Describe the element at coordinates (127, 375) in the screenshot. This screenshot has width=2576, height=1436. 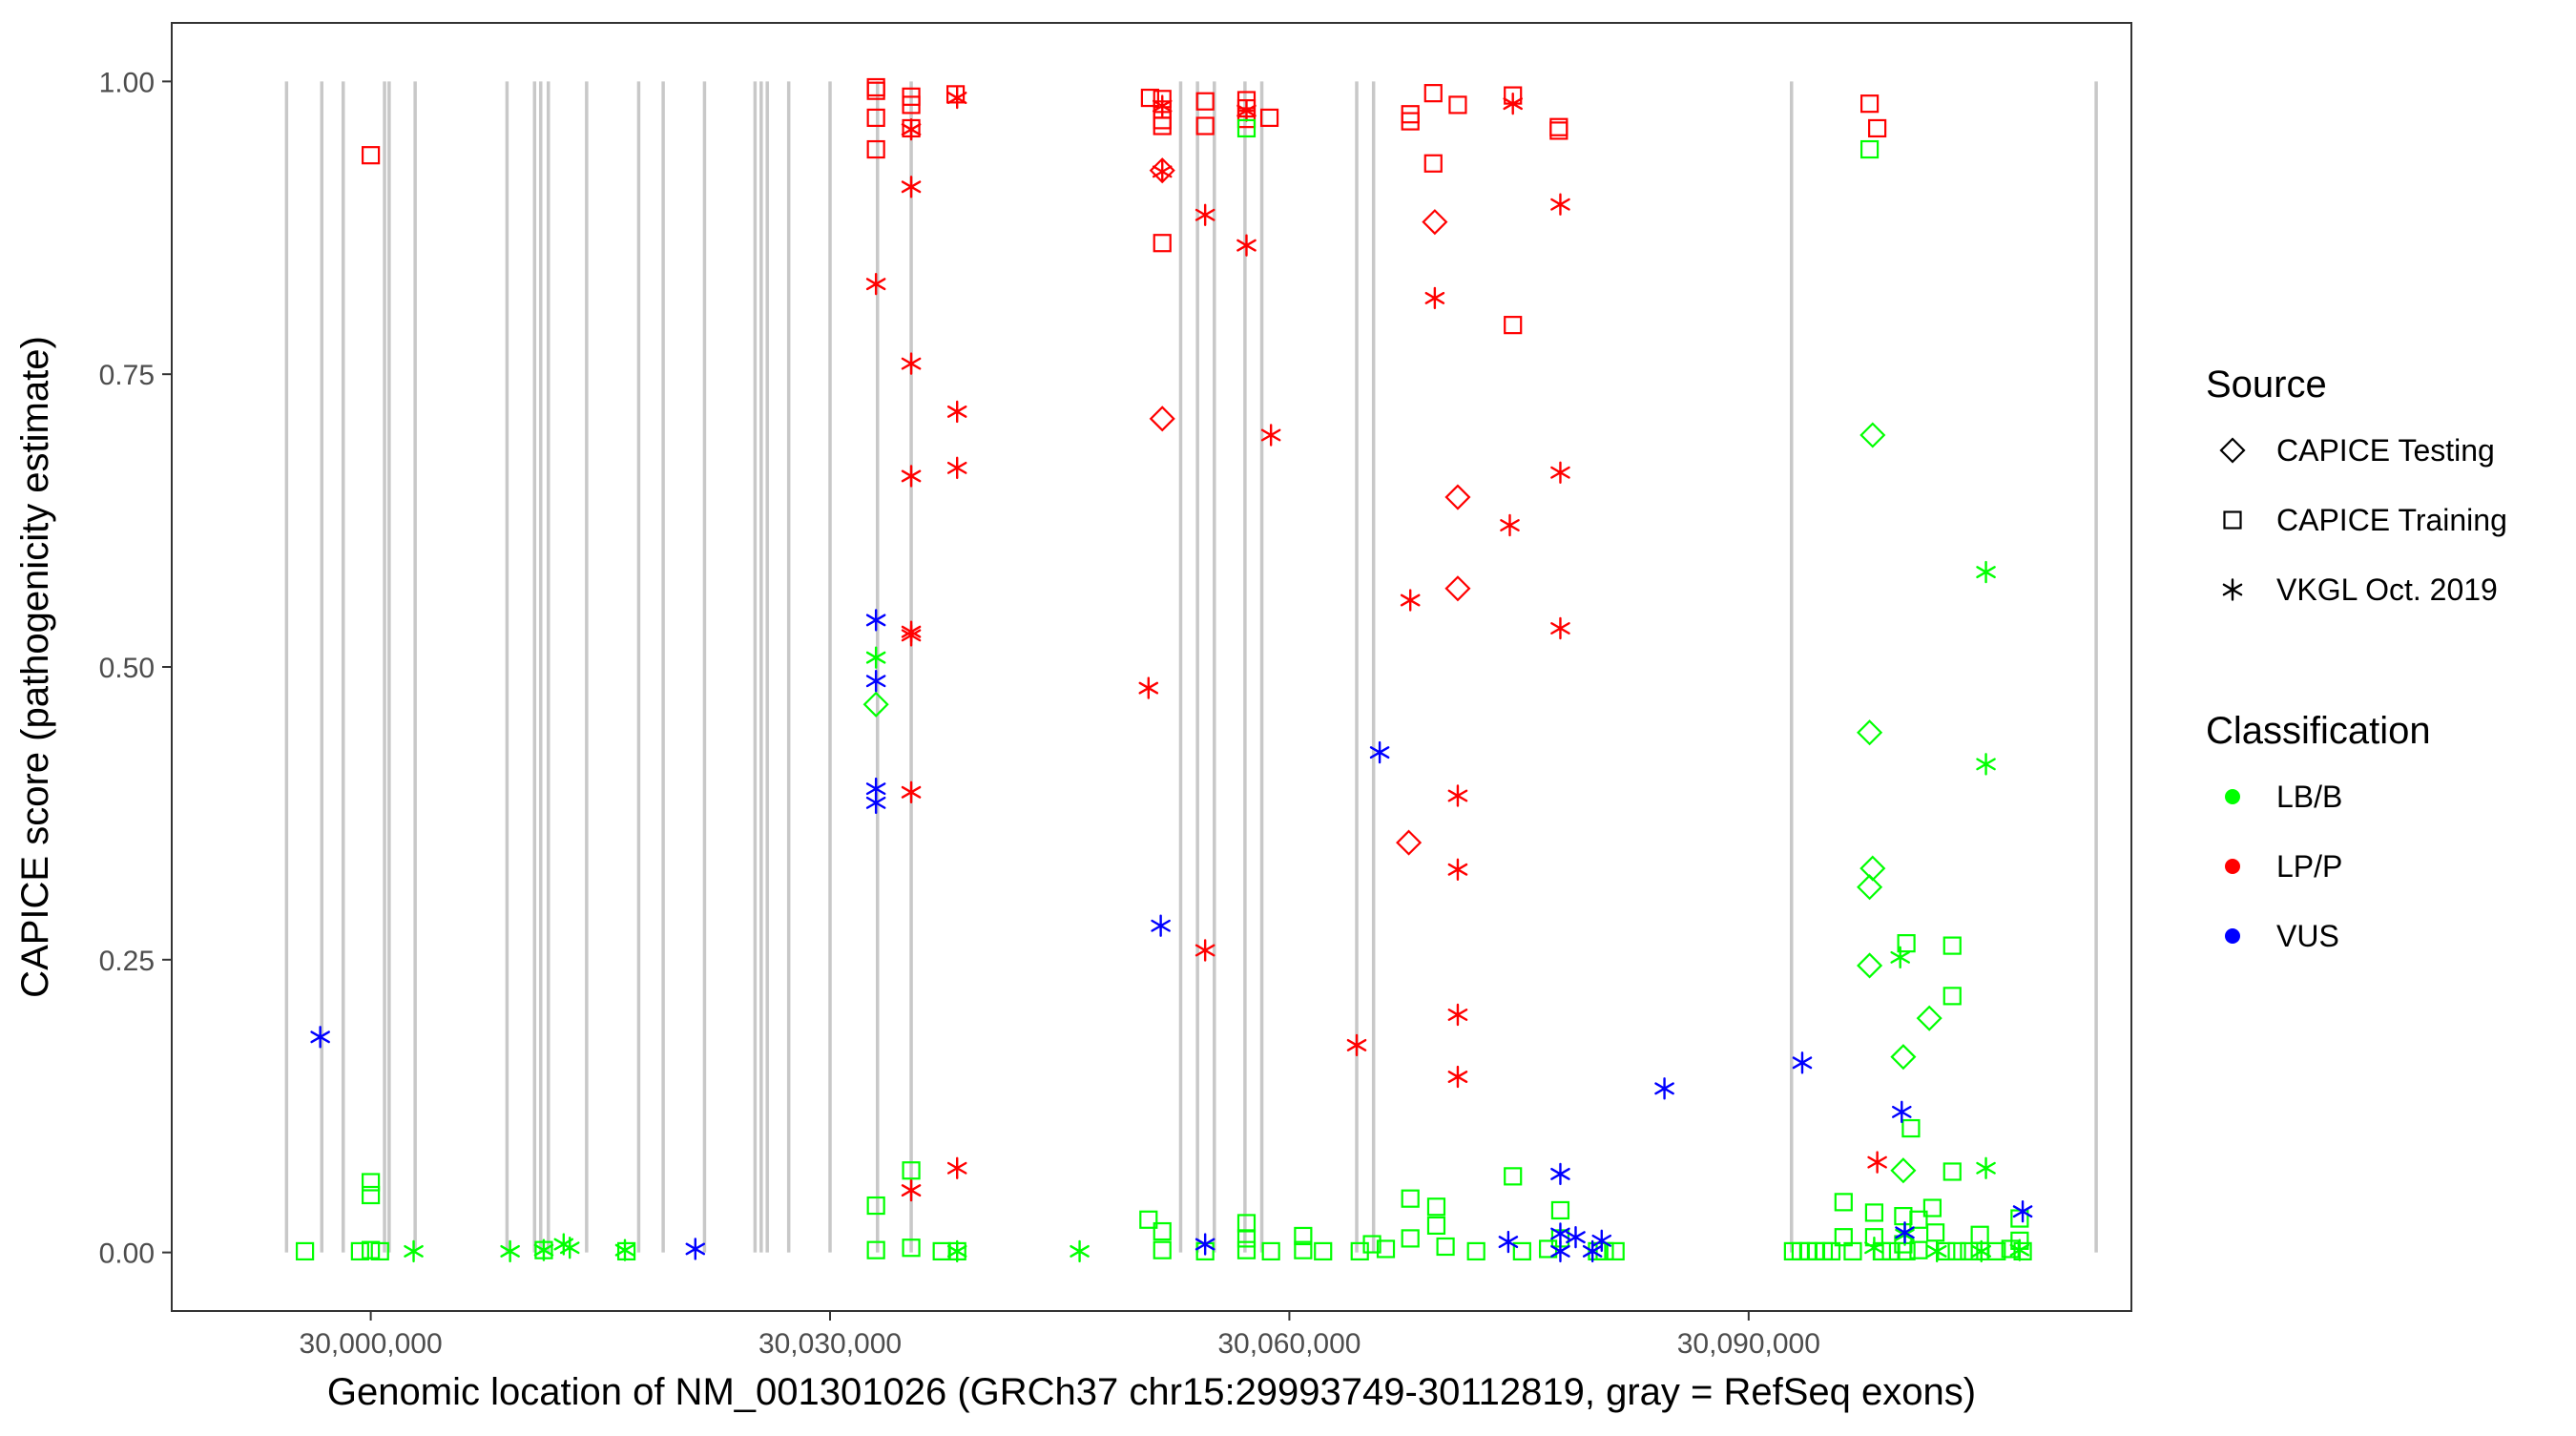
I see `y-tick-label: 0.75` at that location.